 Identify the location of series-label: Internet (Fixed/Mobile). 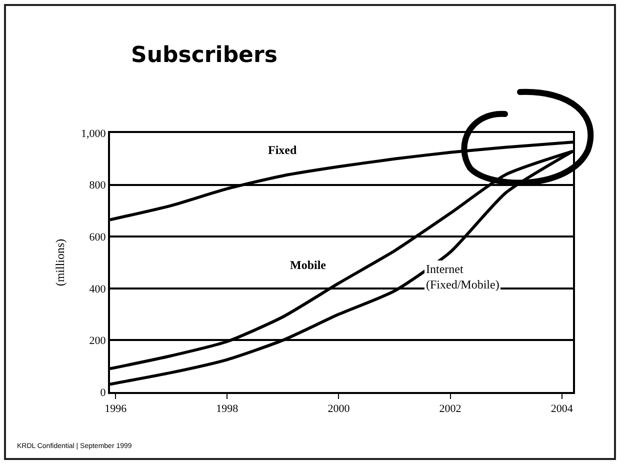
(463, 277).